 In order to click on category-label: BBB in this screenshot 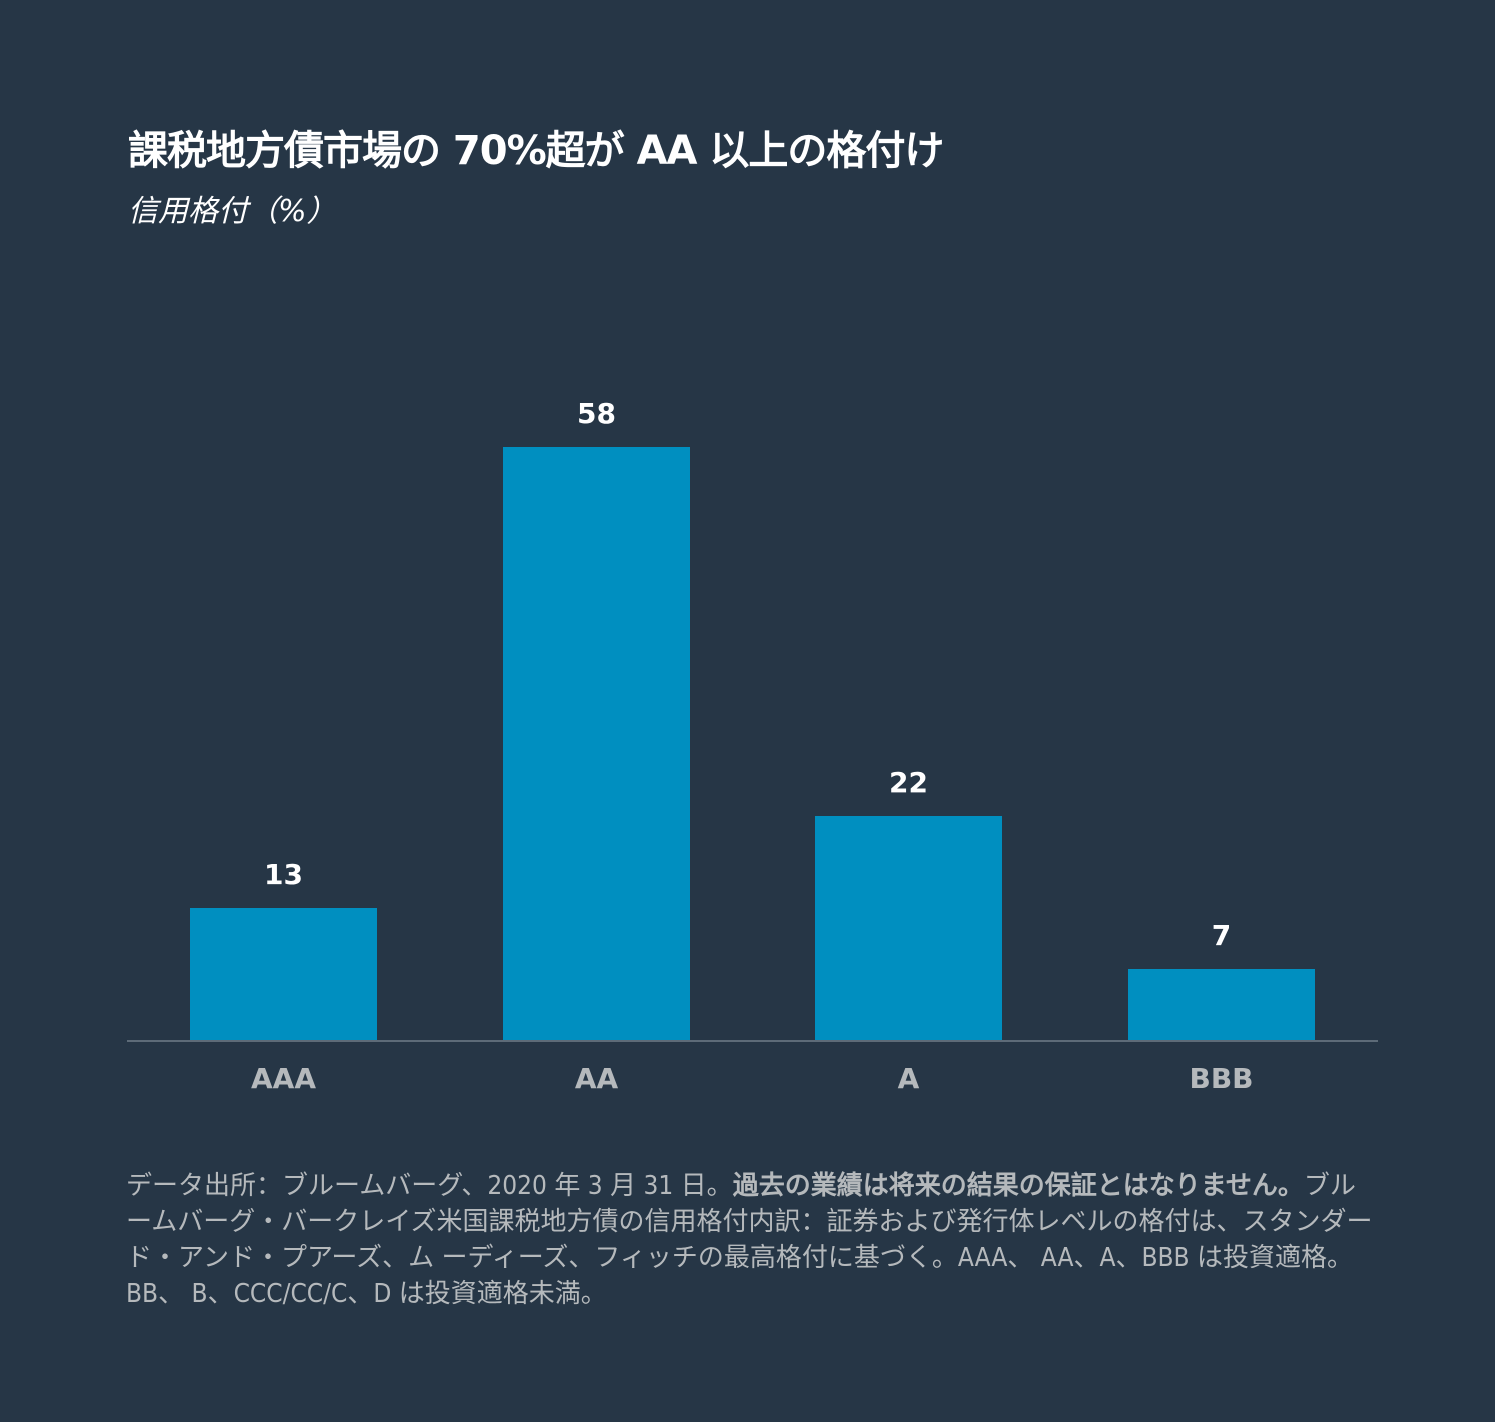, I will do `click(1221, 1078)`.